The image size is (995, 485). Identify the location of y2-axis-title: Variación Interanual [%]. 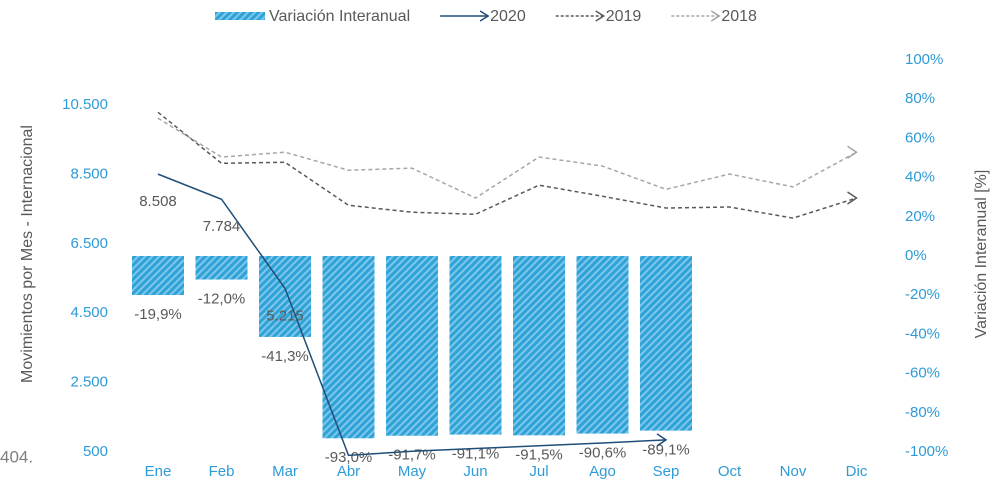
(981, 254).